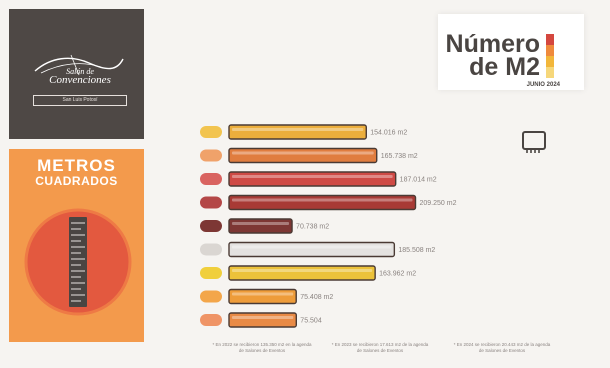 This screenshot has height=368, width=610. I want to click on logo-wordmark: Salón de Convenciones, so click(80, 76).